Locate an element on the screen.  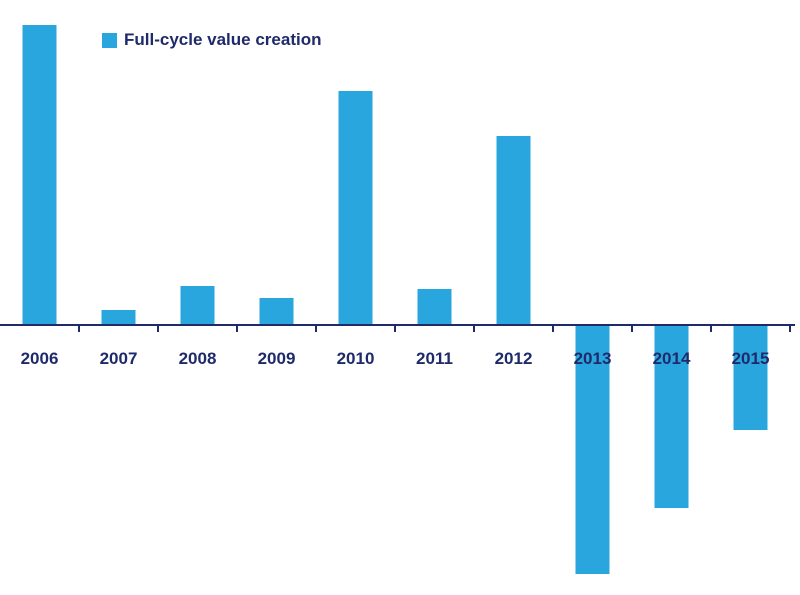
bar-2012 is located at coordinates (513, 230).